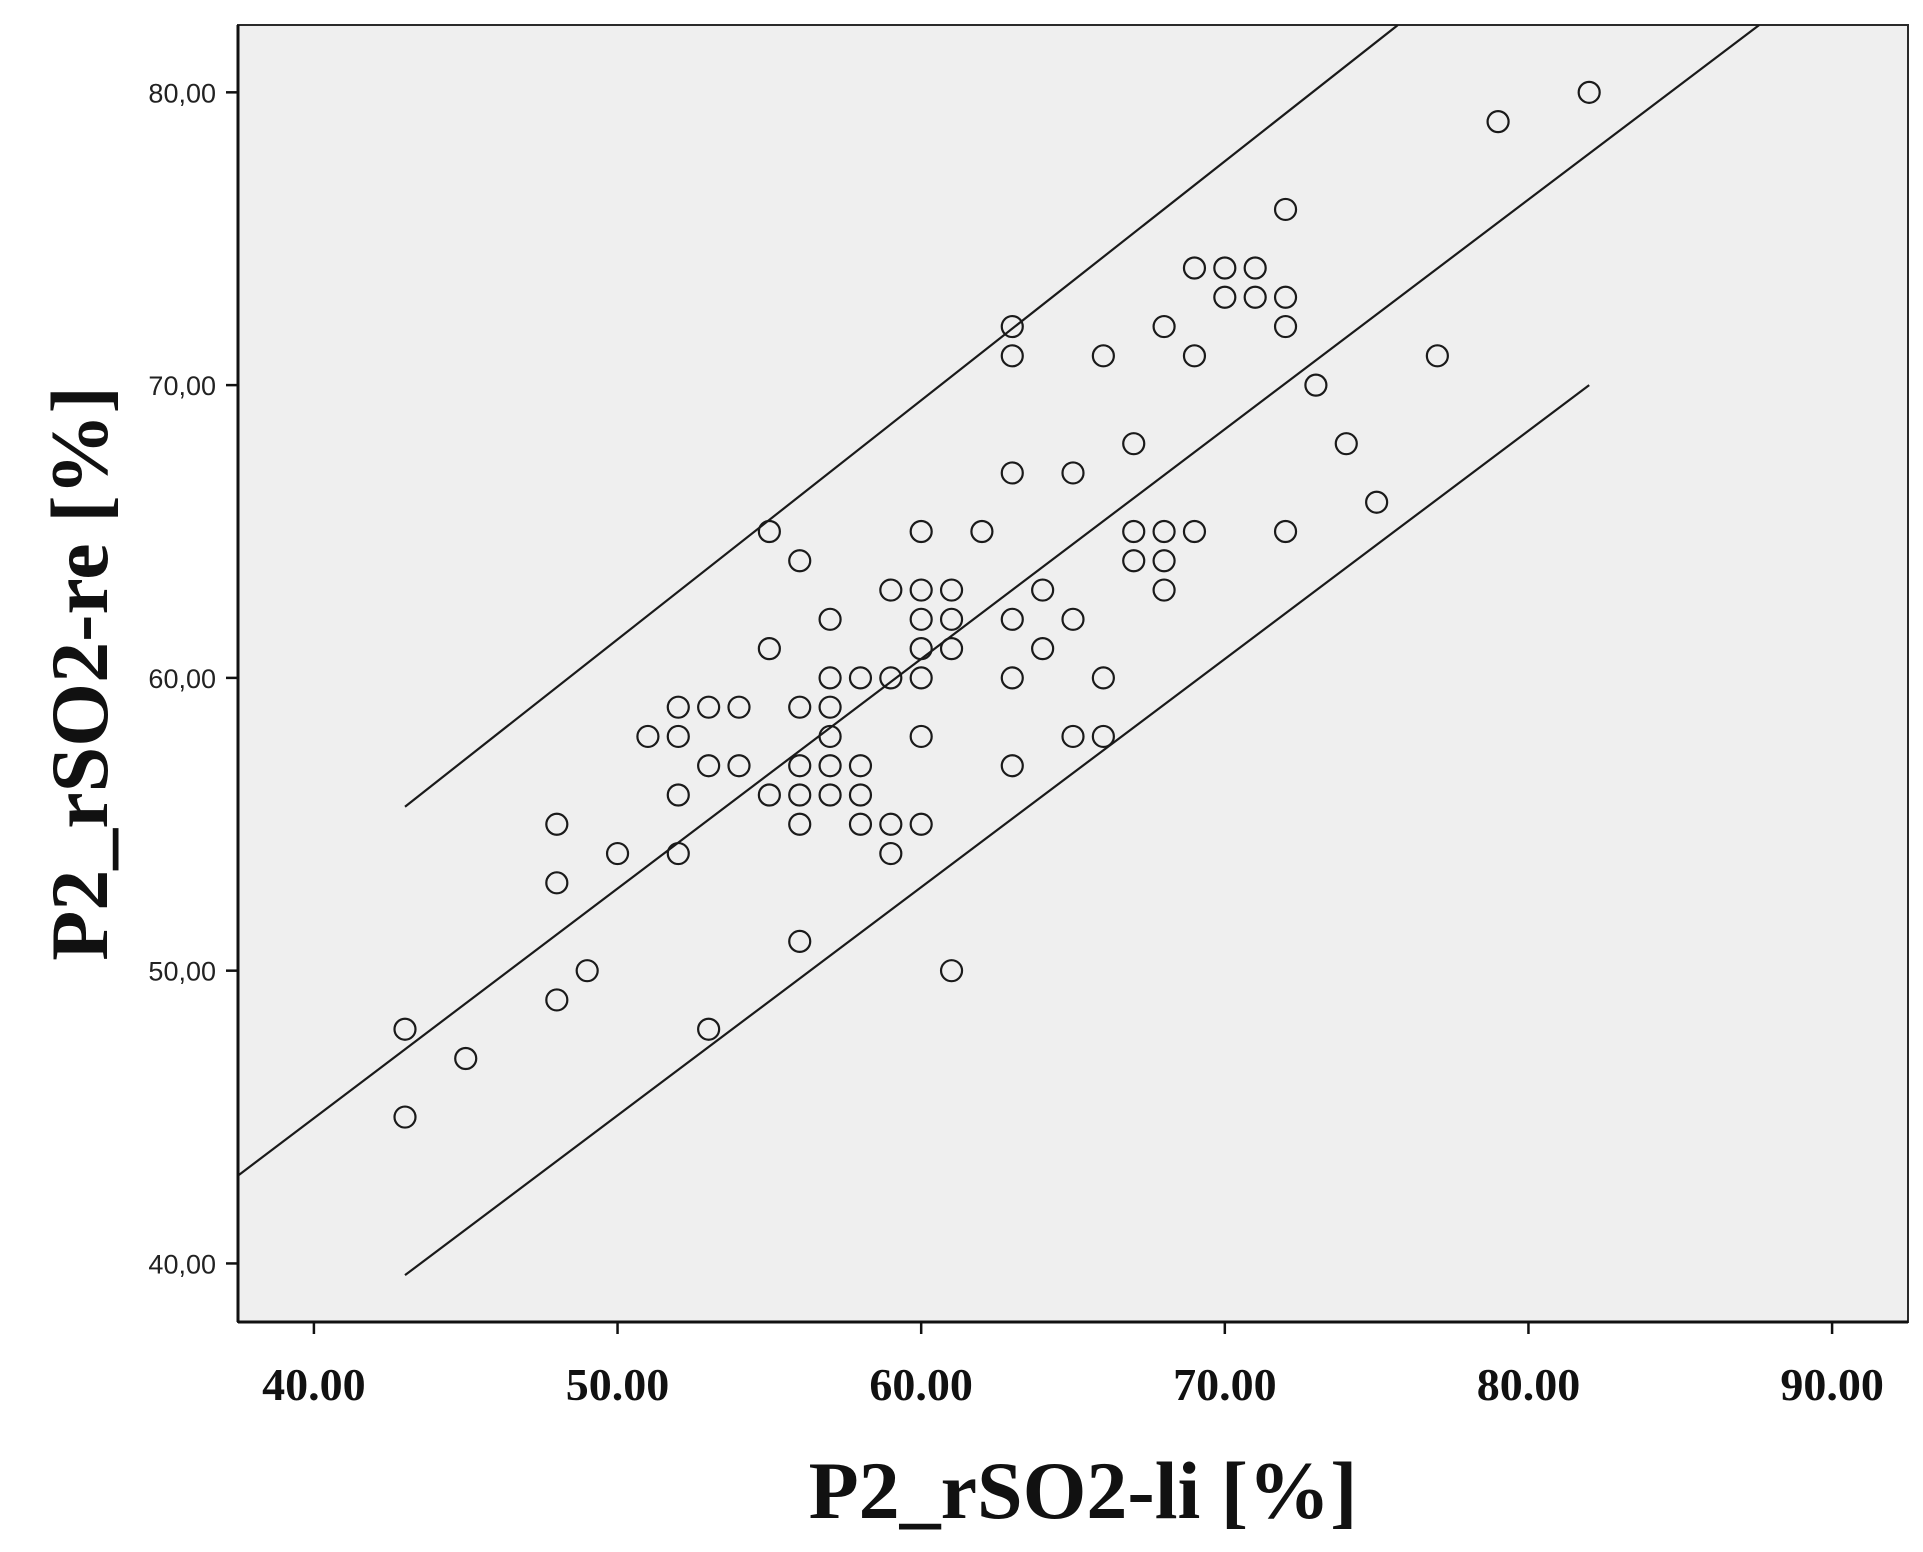 This screenshot has height=1552, width=1923. Describe the element at coordinates (1083, 1490) in the screenshot. I see `x-axis-title: P2_rSO2-li [%]` at that location.